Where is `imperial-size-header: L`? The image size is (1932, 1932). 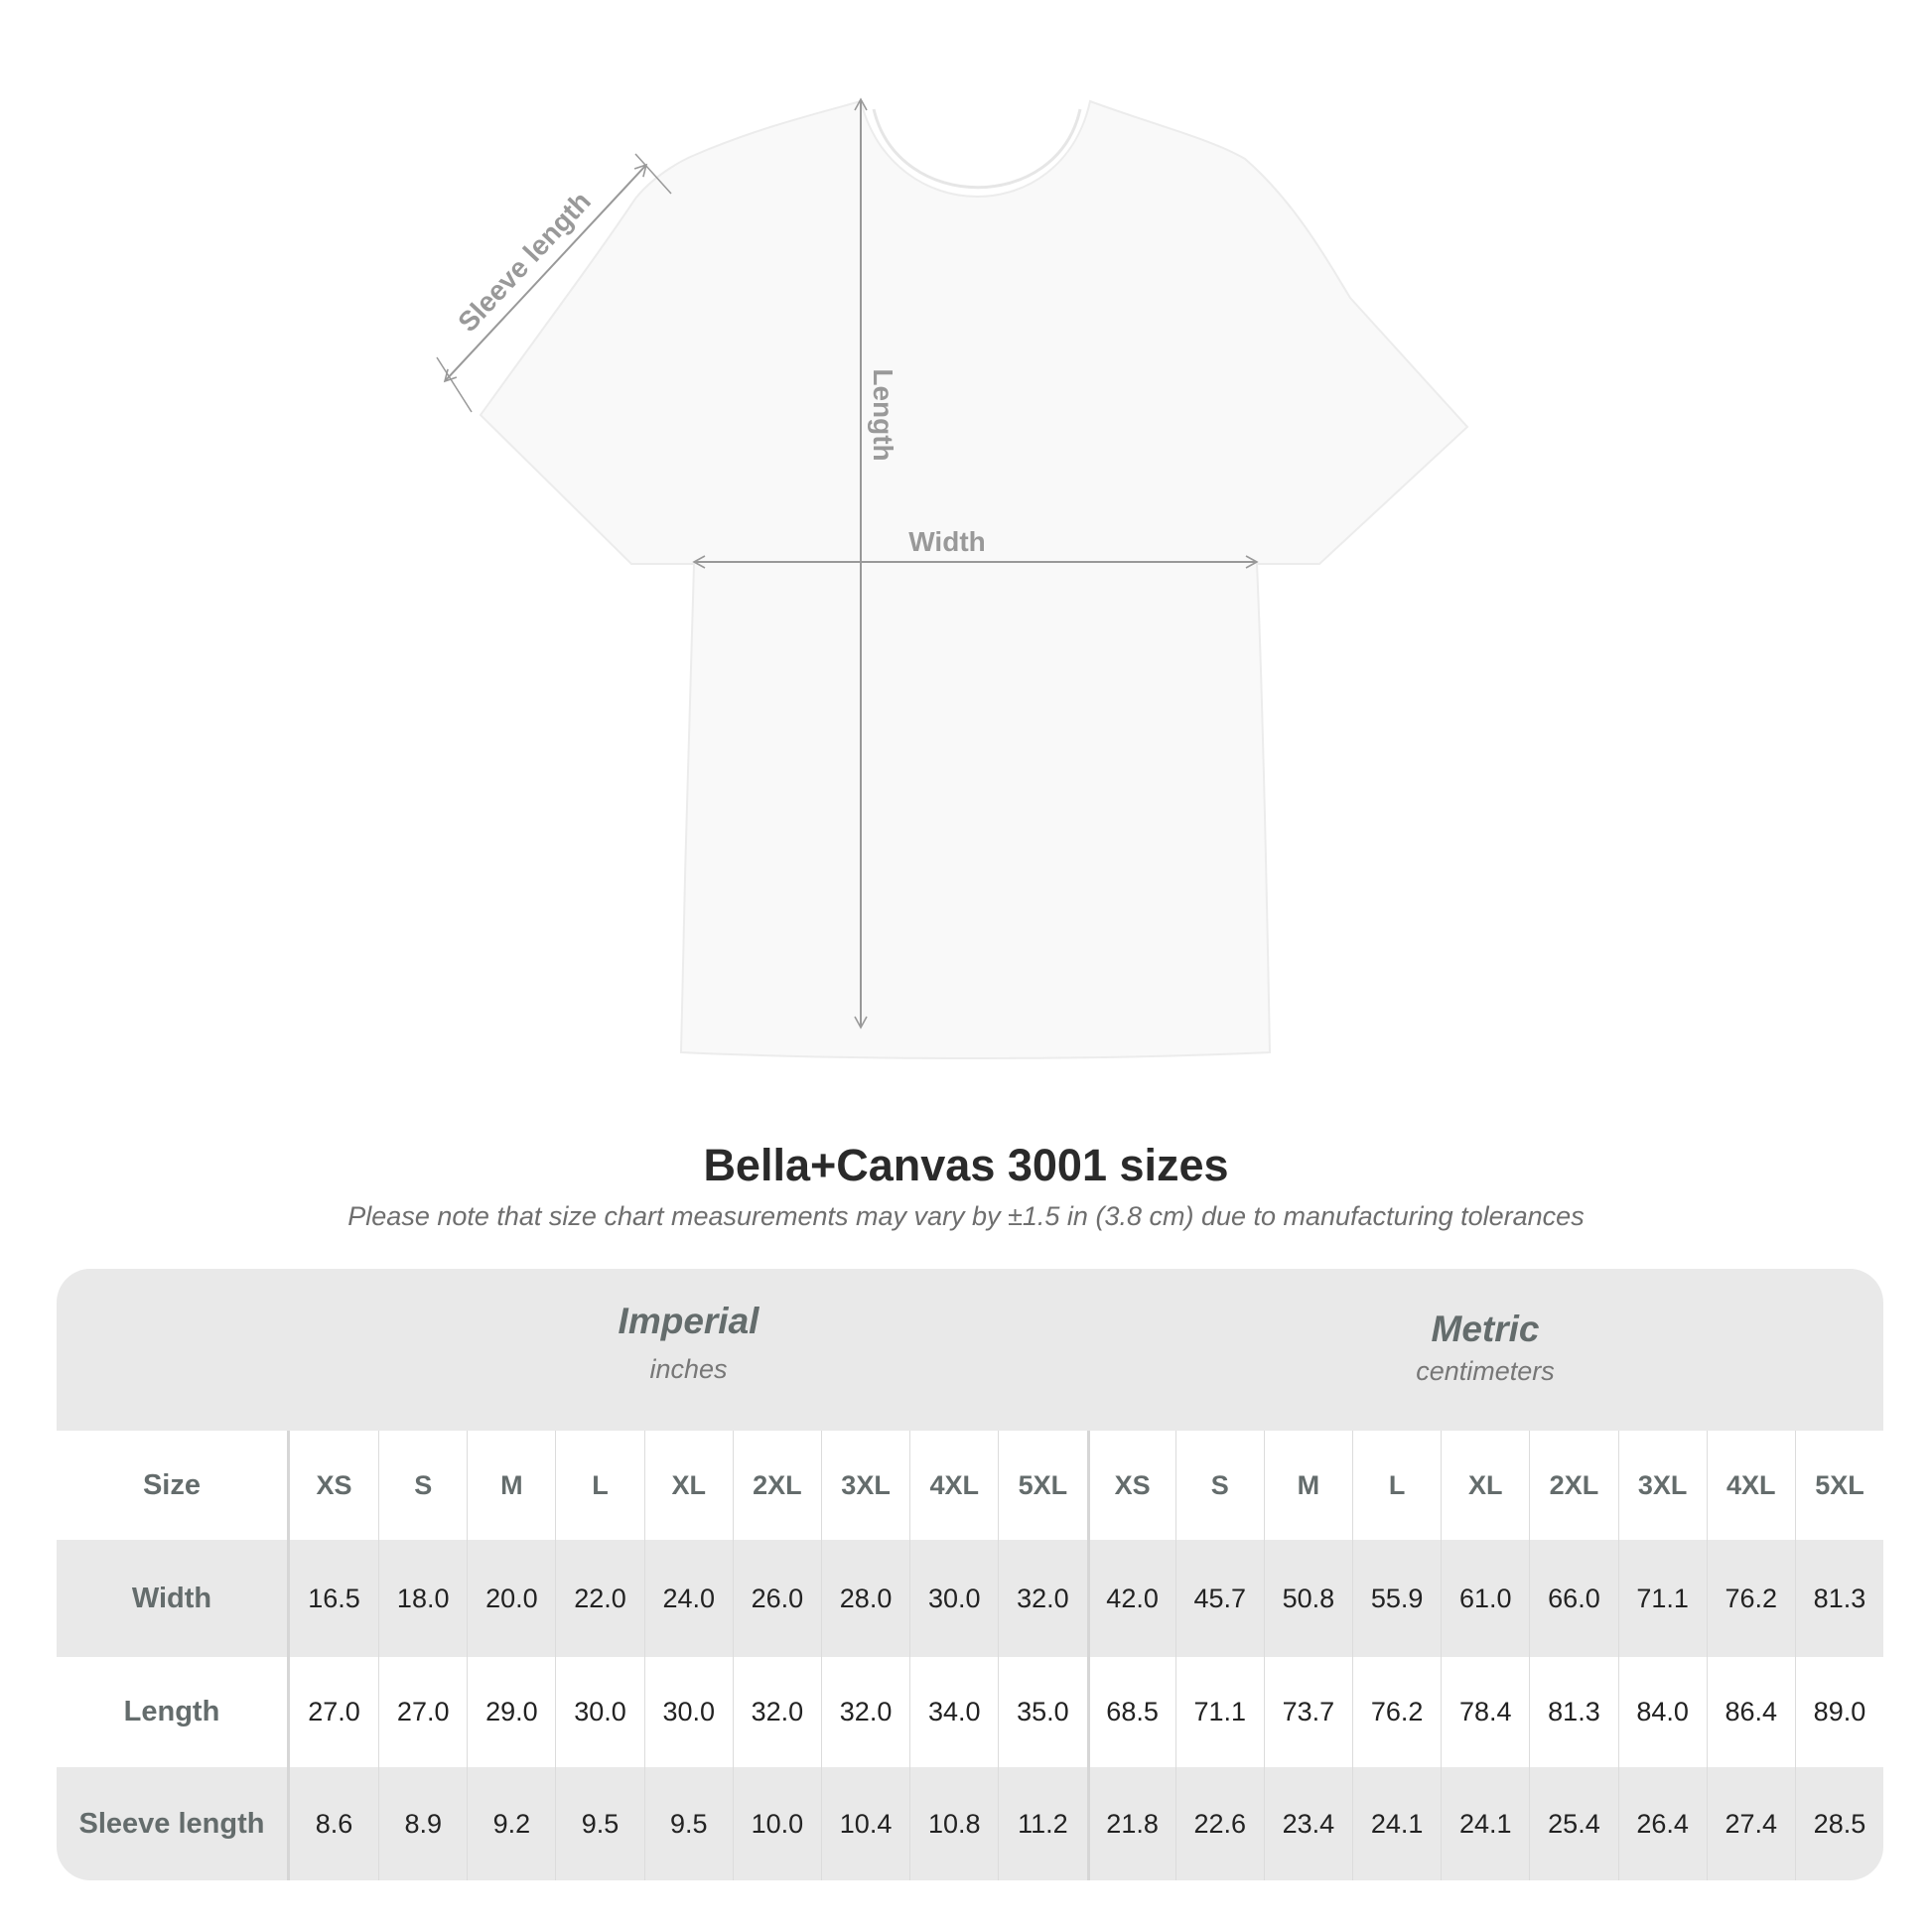 imperial-size-header: L is located at coordinates (599, 1486).